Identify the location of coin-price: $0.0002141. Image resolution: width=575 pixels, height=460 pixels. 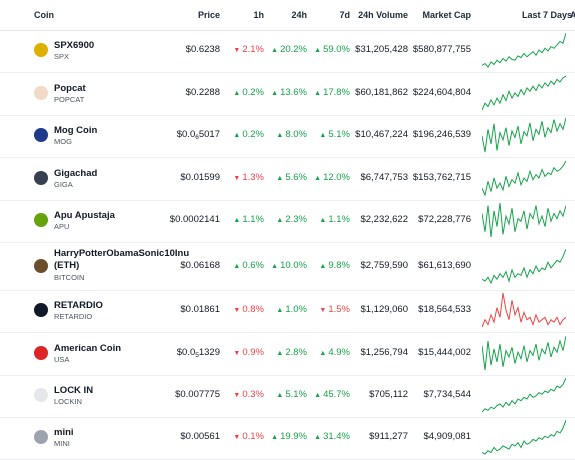
(194, 219).